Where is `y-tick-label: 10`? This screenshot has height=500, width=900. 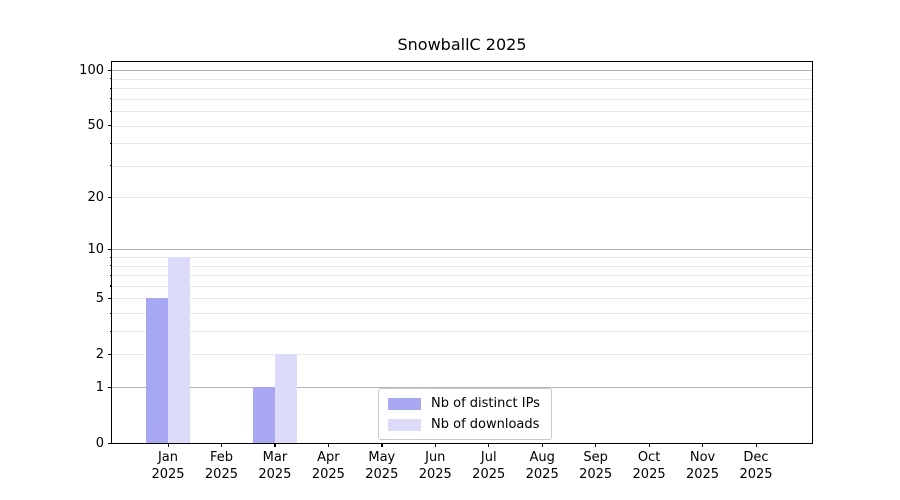
y-tick-label: 10 is located at coordinates (95, 249).